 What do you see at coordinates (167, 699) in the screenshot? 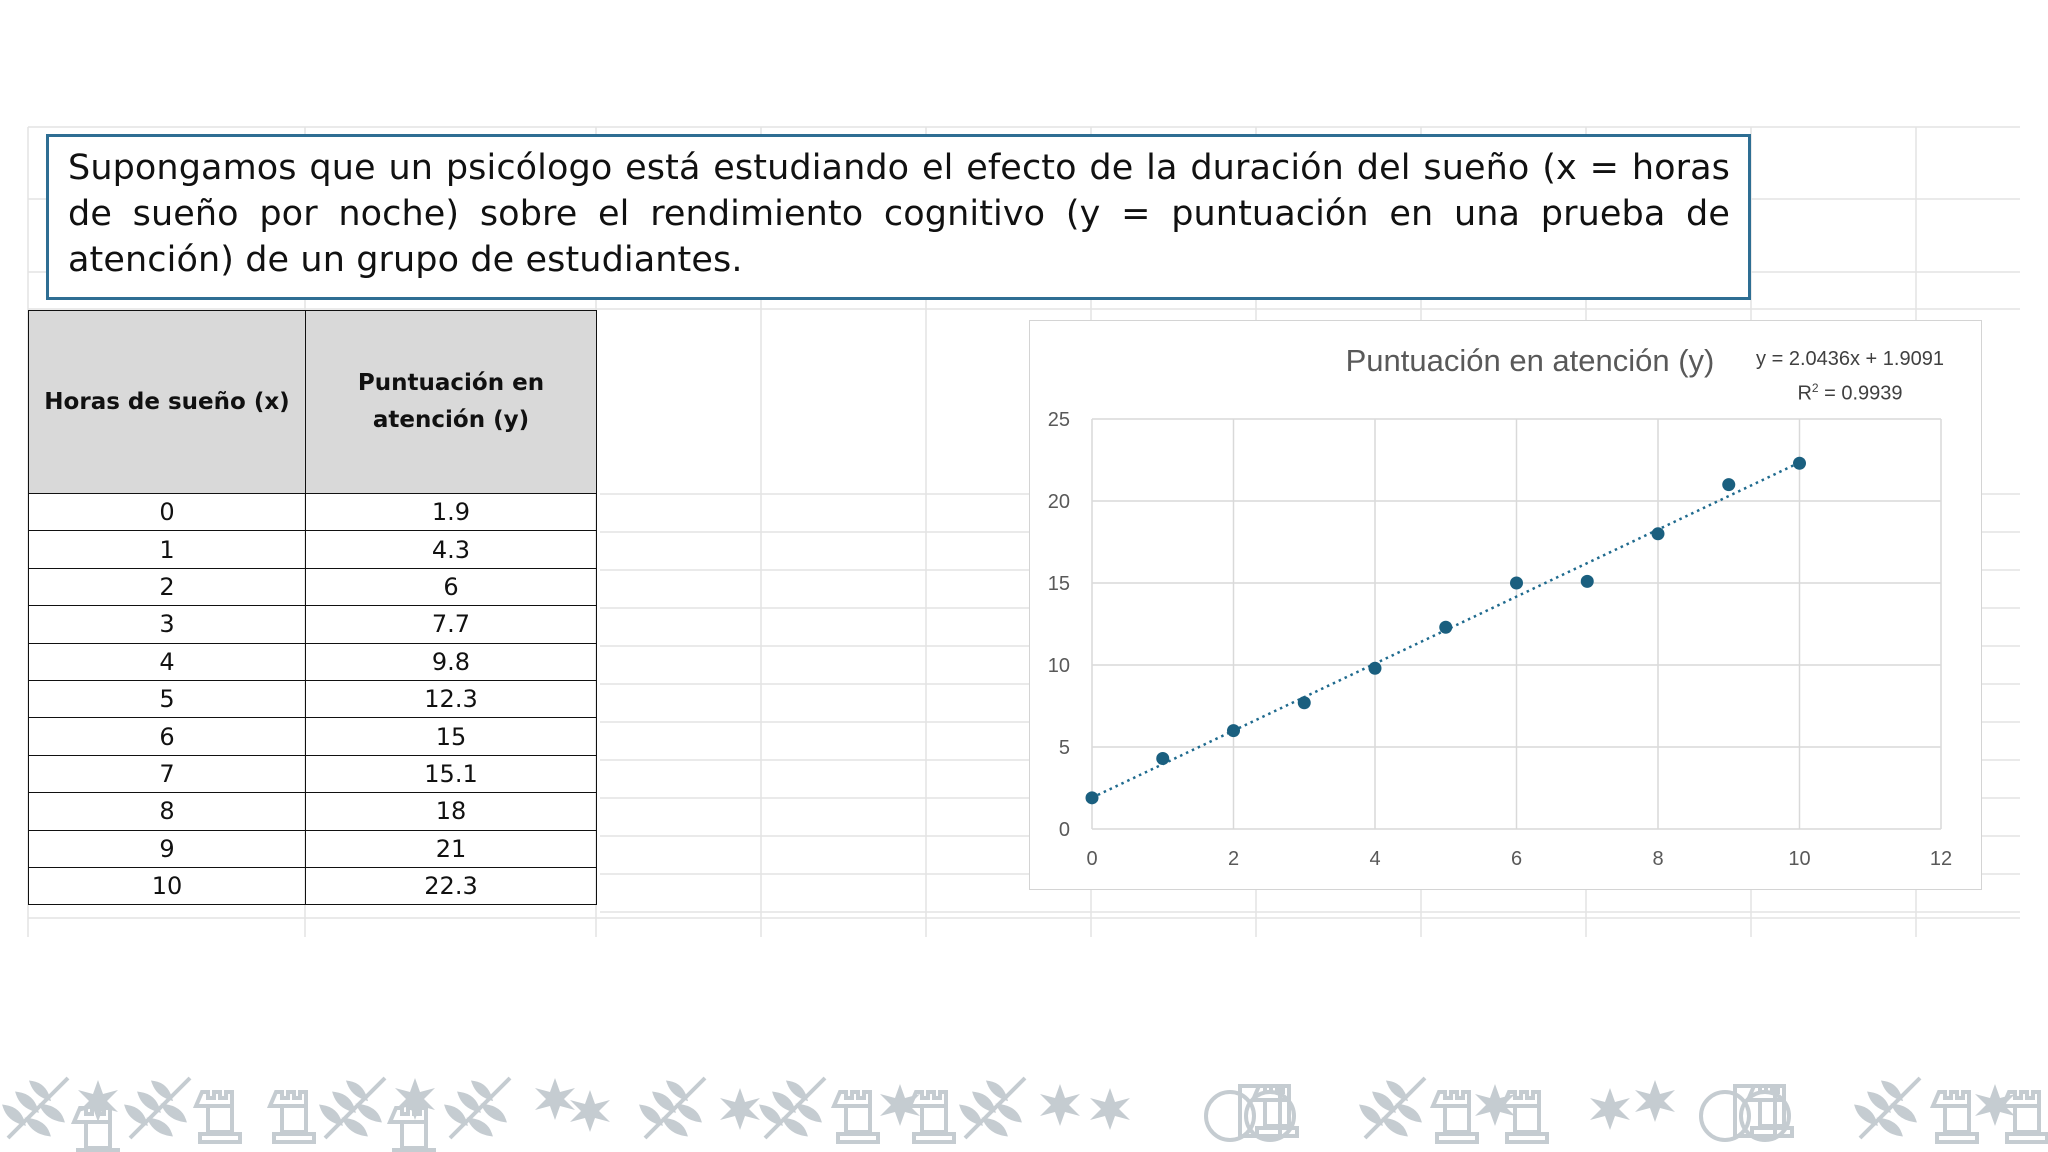
I see `cell-hours: 5` at bounding box center [167, 699].